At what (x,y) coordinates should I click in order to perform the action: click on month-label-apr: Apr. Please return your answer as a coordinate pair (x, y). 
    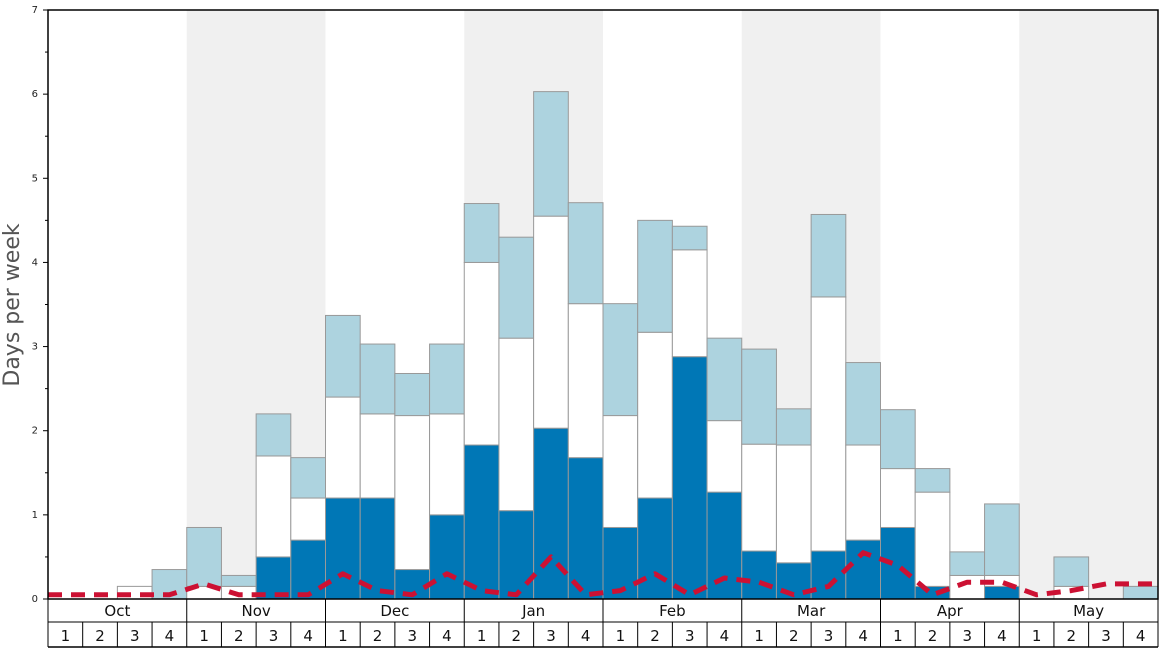
    Looking at the image, I should click on (950, 611).